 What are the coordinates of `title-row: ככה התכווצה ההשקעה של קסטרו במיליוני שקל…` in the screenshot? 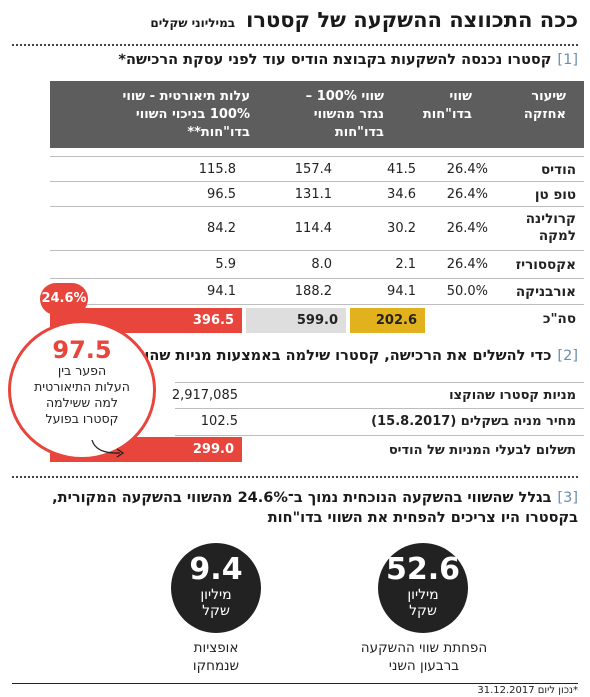 It's located at (295, 24).